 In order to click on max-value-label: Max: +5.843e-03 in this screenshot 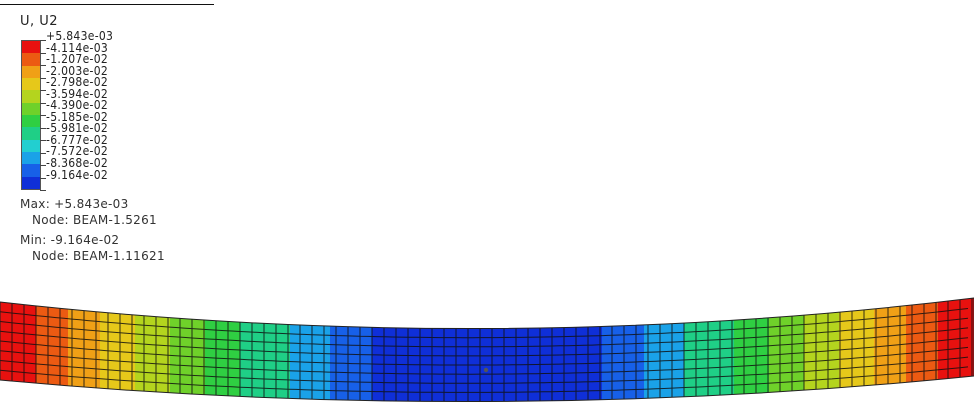, I will do `click(74, 204)`.